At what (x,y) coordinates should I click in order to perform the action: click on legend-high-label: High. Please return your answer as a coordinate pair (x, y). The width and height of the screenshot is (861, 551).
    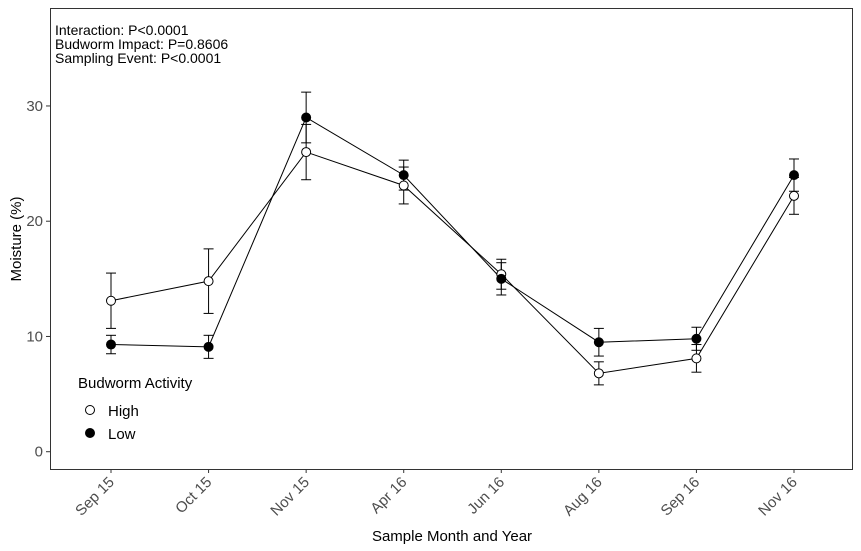
    Looking at the image, I should click on (123, 411).